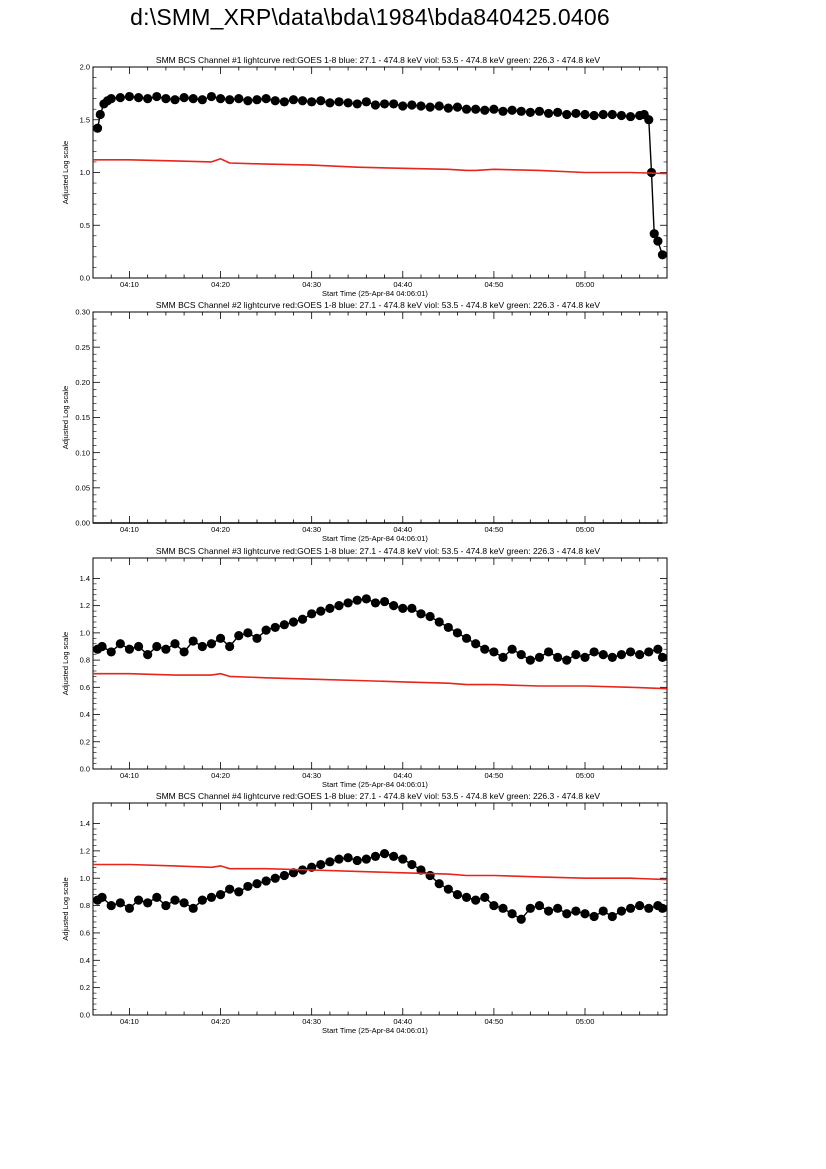 Image resolution: width=826 pixels, height=1169 pixels. What do you see at coordinates (85, 850) in the screenshot?
I see `y-tick-label: 1.2` at bounding box center [85, 850].